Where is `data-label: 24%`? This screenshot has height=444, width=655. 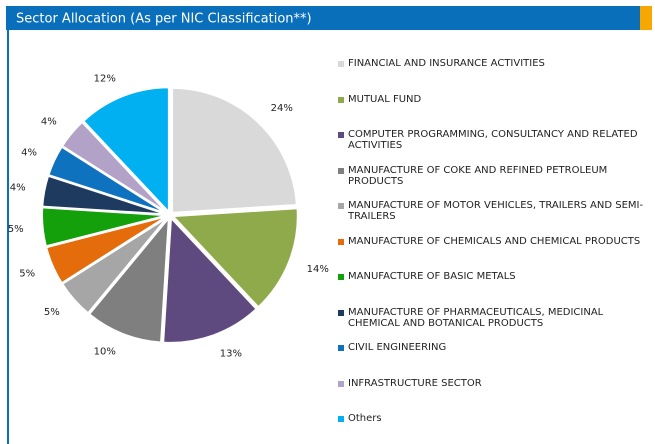
data-label: 24% is located at coordinates (282, 108).